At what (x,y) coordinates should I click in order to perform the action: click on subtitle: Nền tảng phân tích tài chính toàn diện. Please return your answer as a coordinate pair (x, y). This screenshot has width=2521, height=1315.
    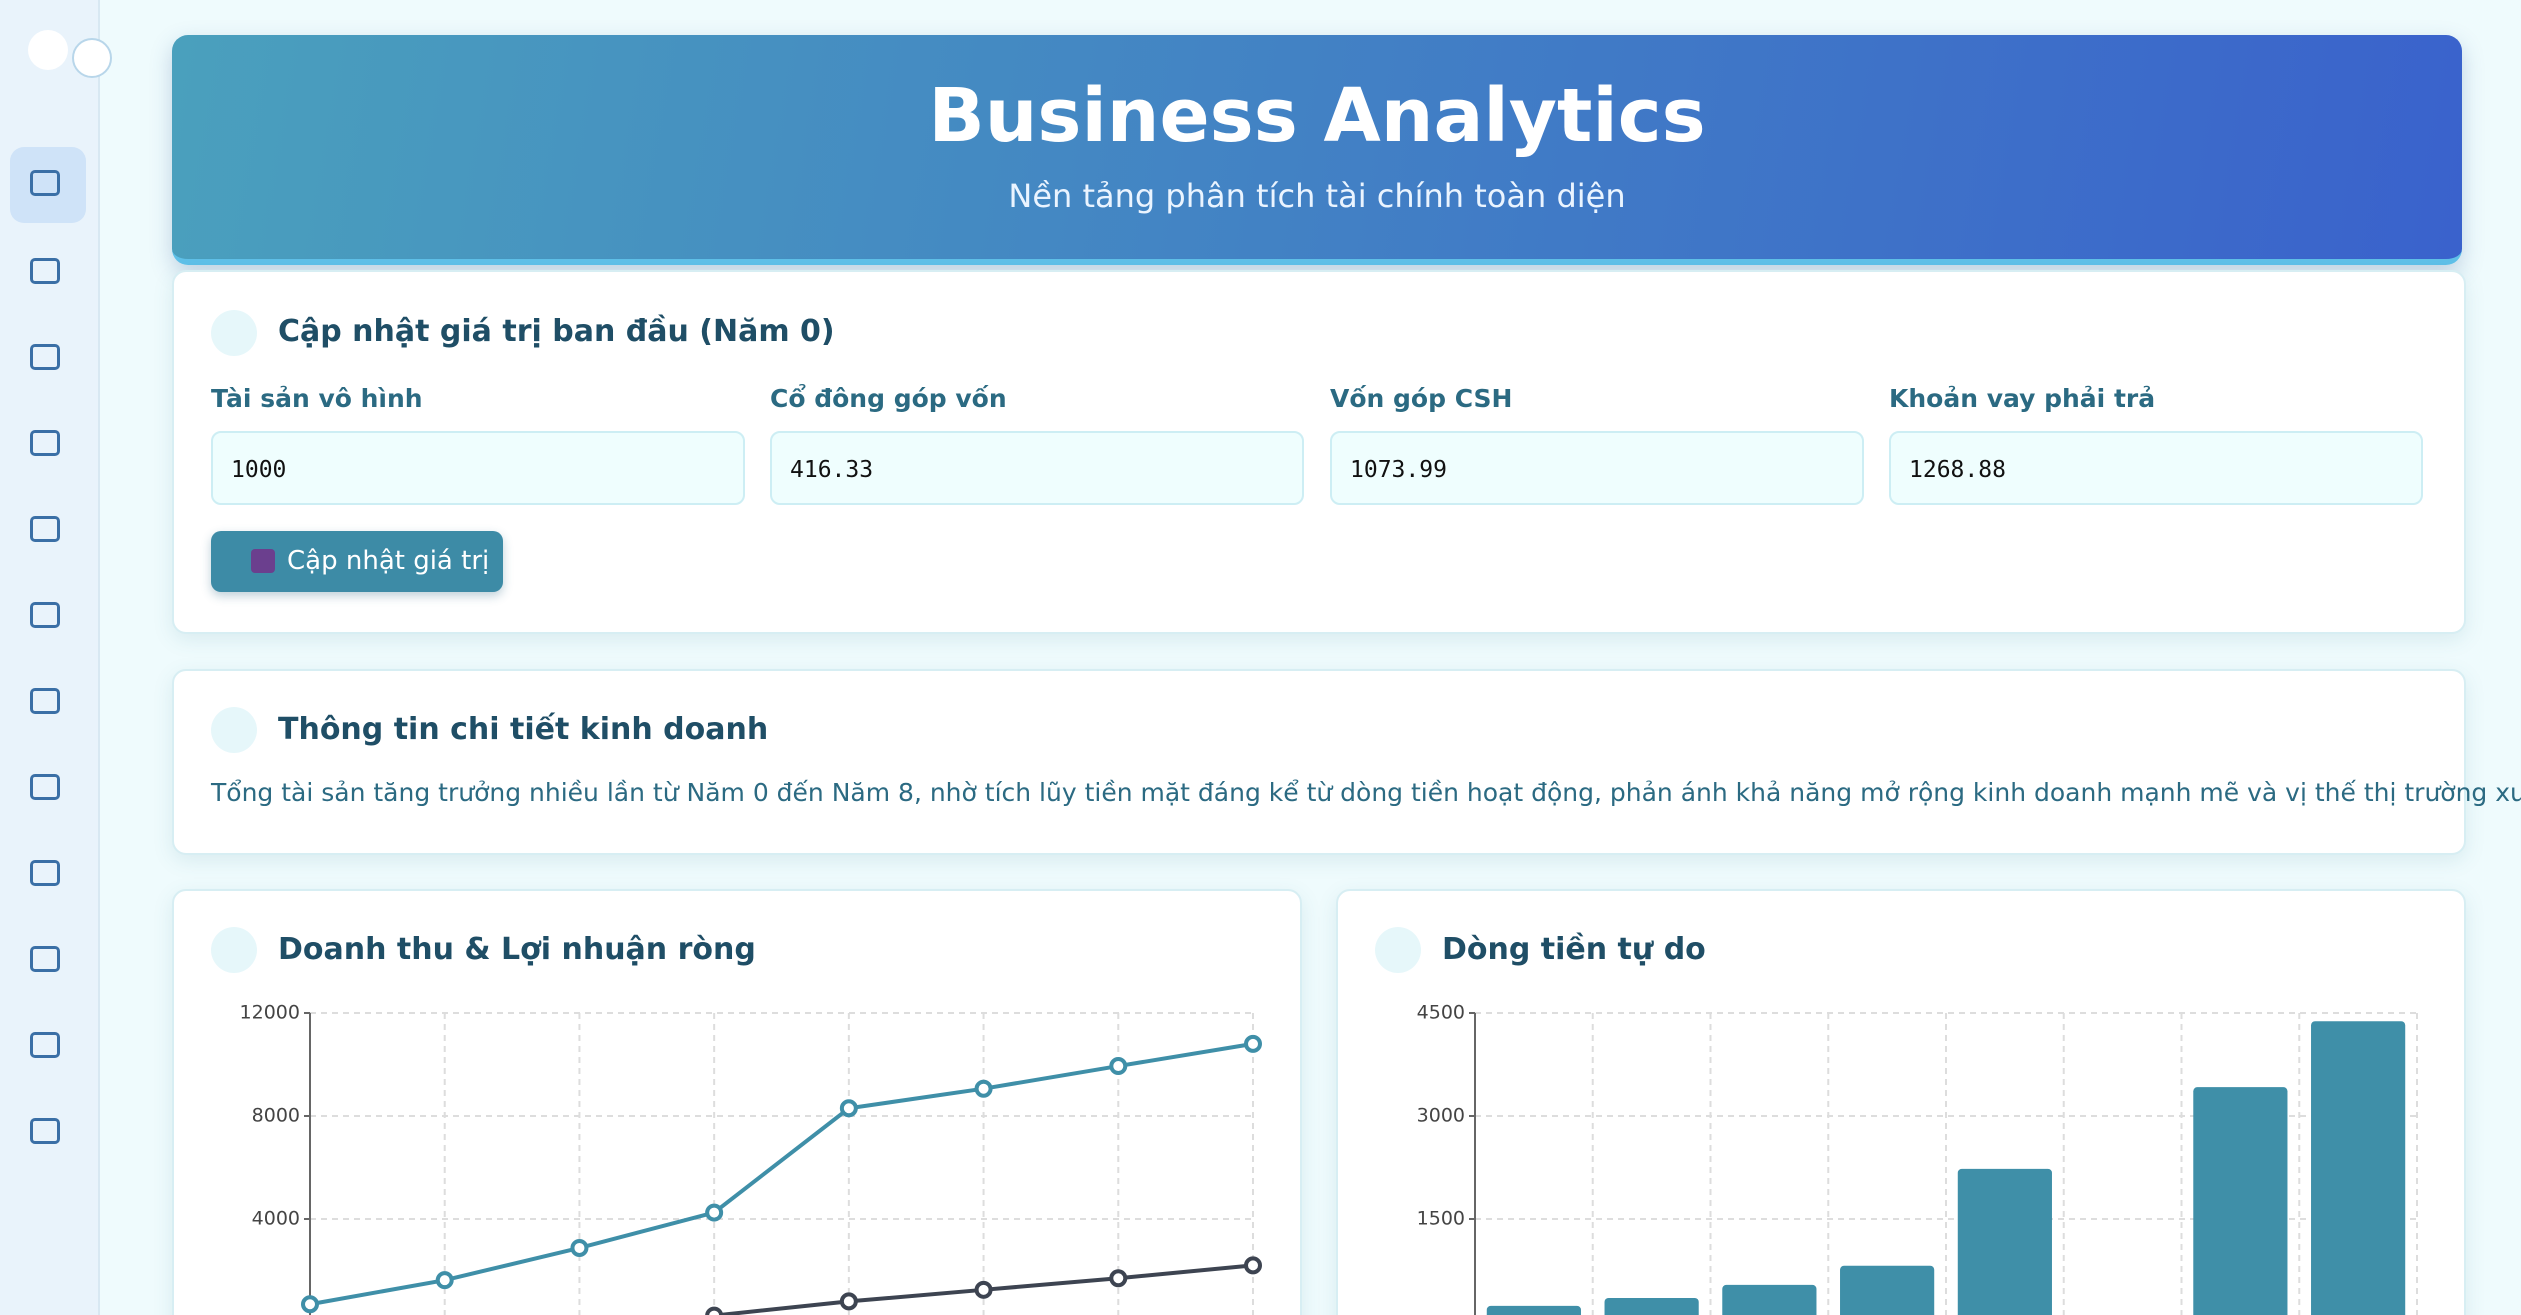
    Looking at the image, I should click on (1317, 196).